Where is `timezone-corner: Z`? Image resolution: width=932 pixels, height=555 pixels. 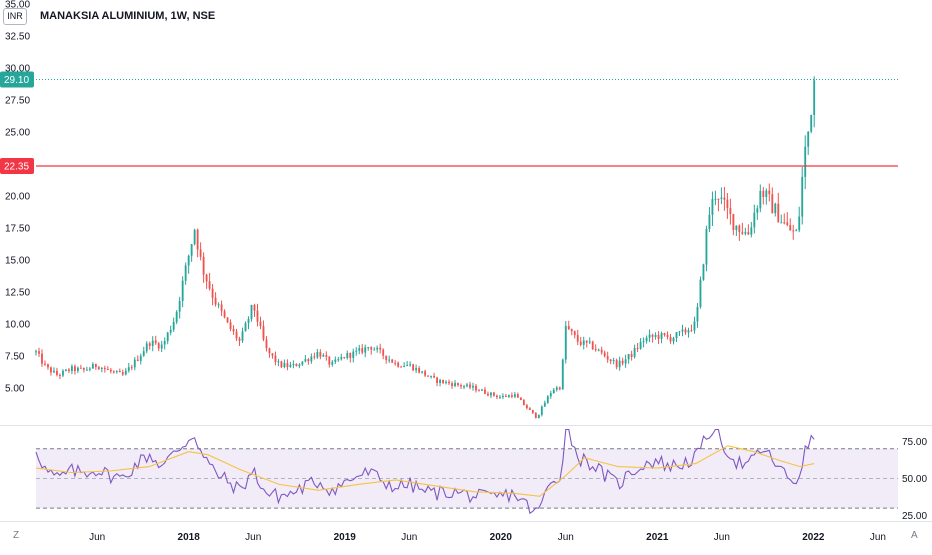
timezone-corner: Z is located at coordinates (16, 535).